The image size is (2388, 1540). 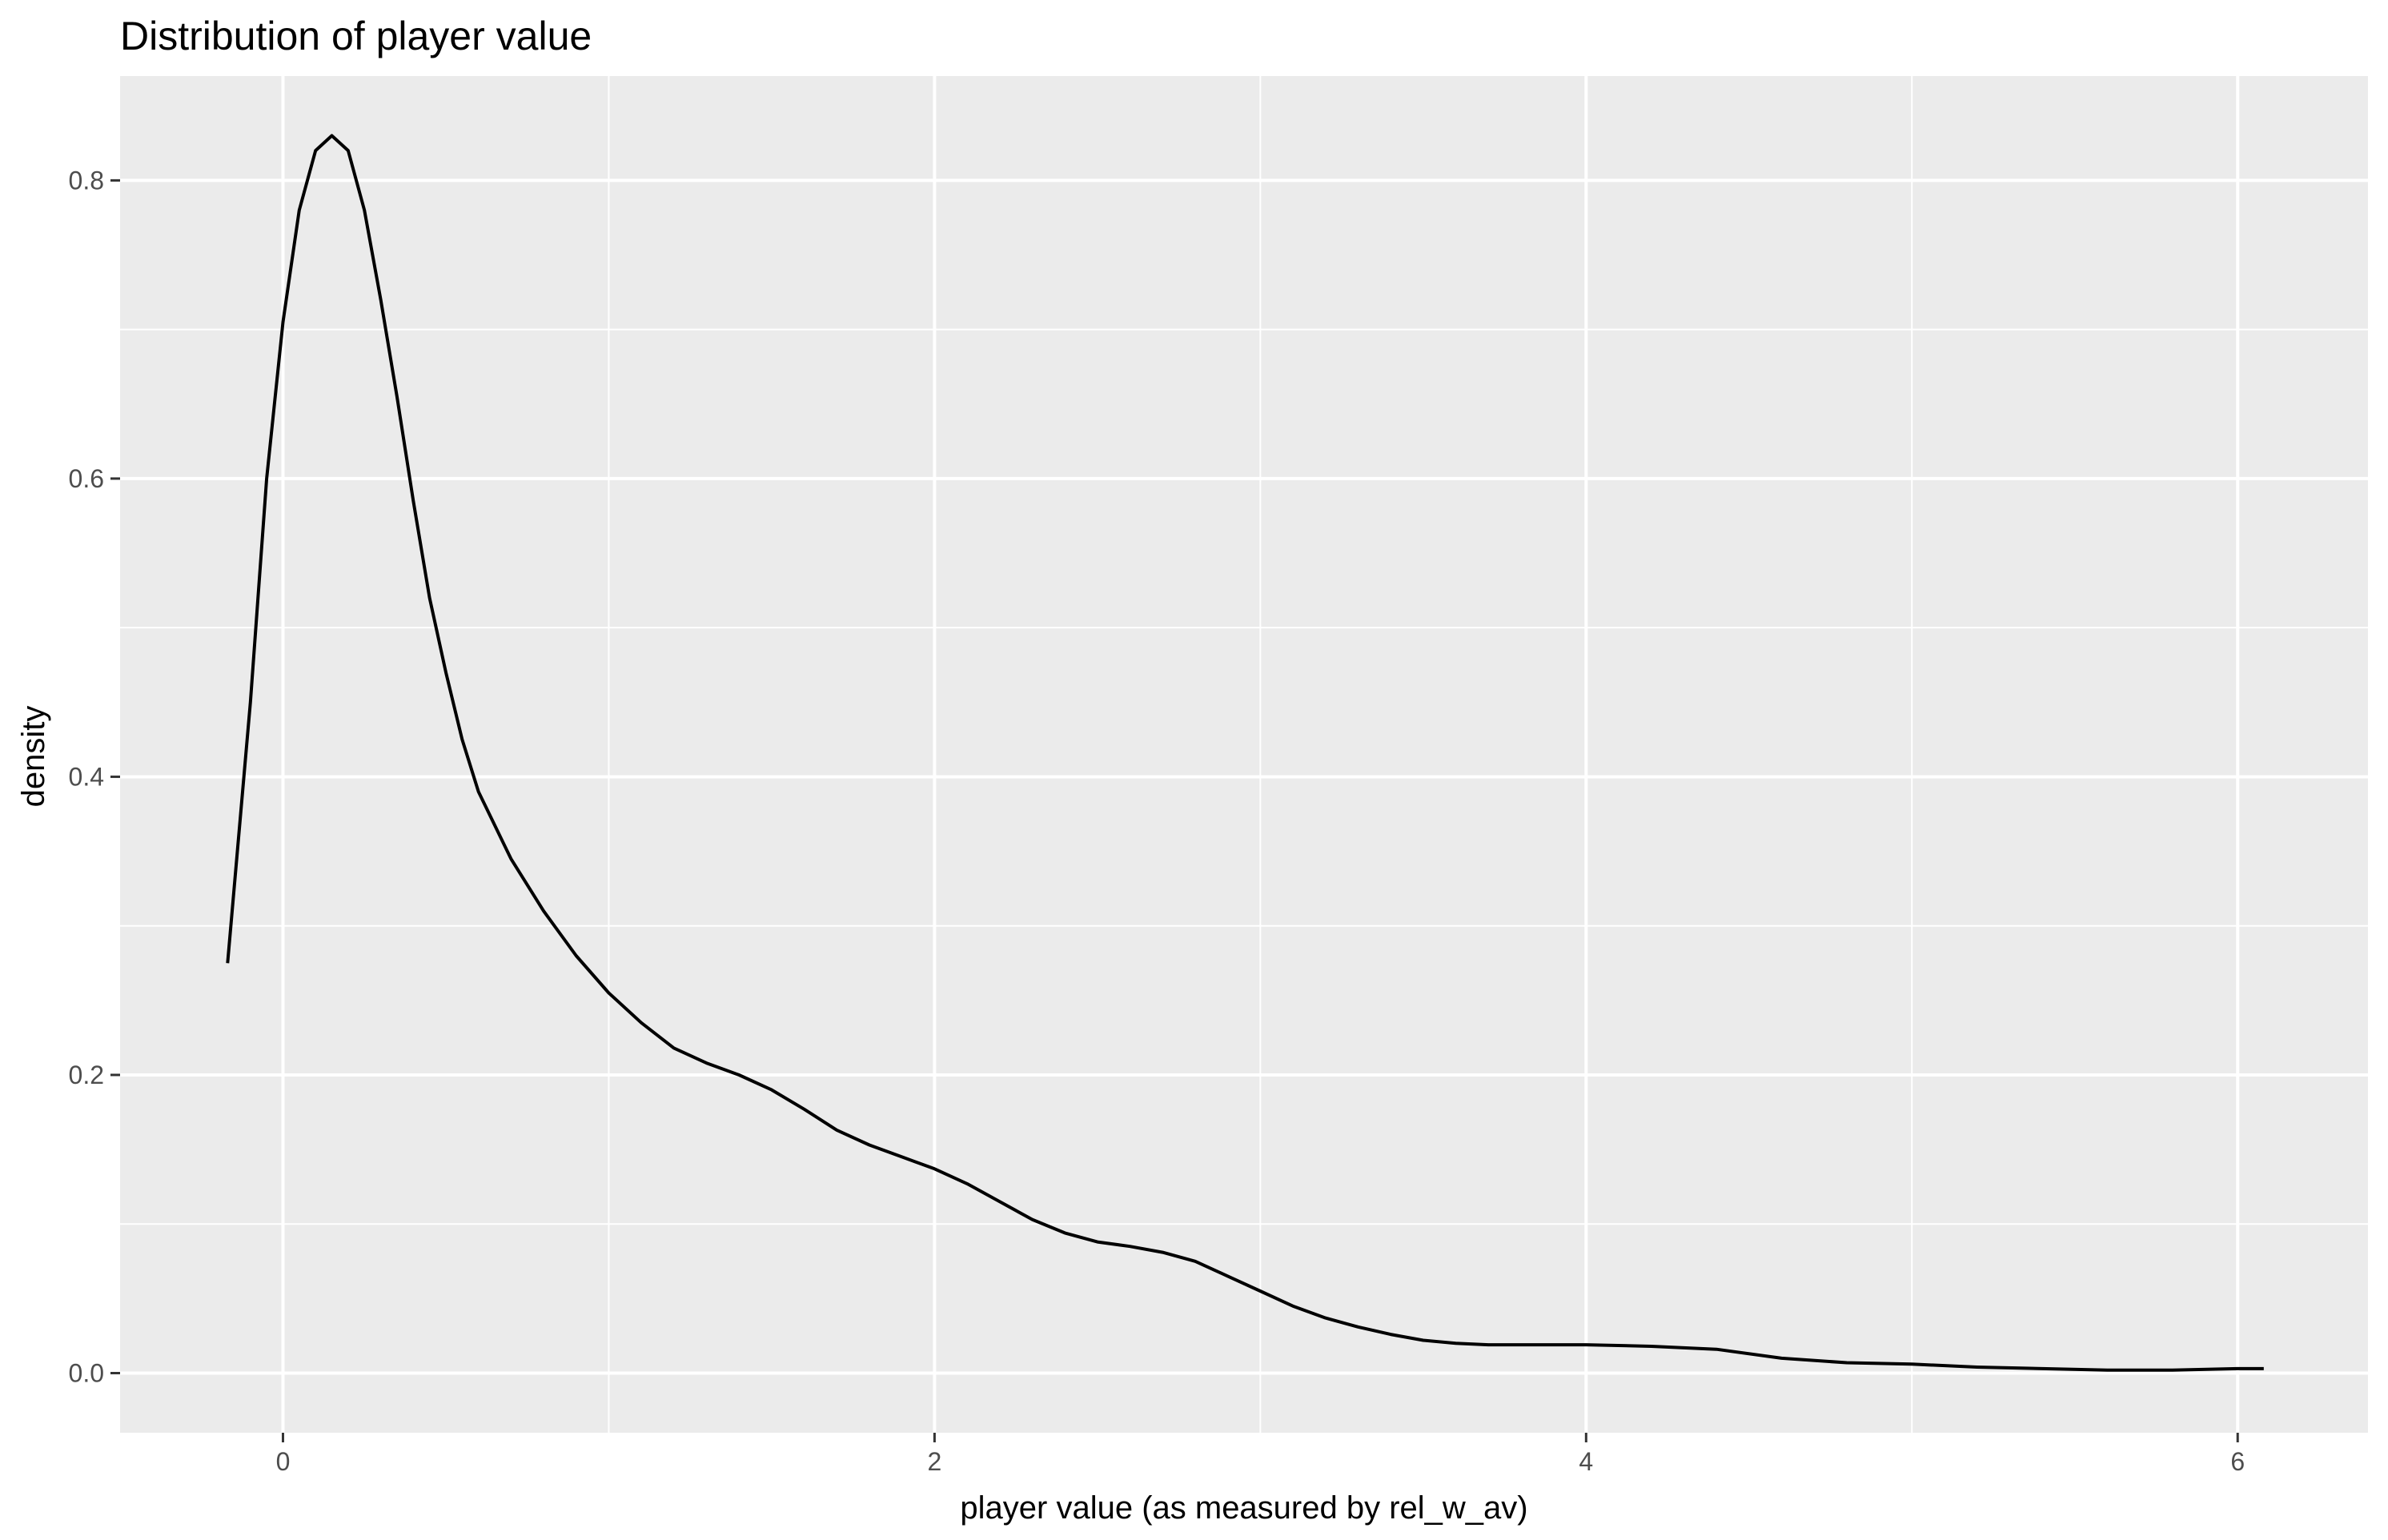 I want to click on x-tick-label: 6, so click(x=2237, y=1462).